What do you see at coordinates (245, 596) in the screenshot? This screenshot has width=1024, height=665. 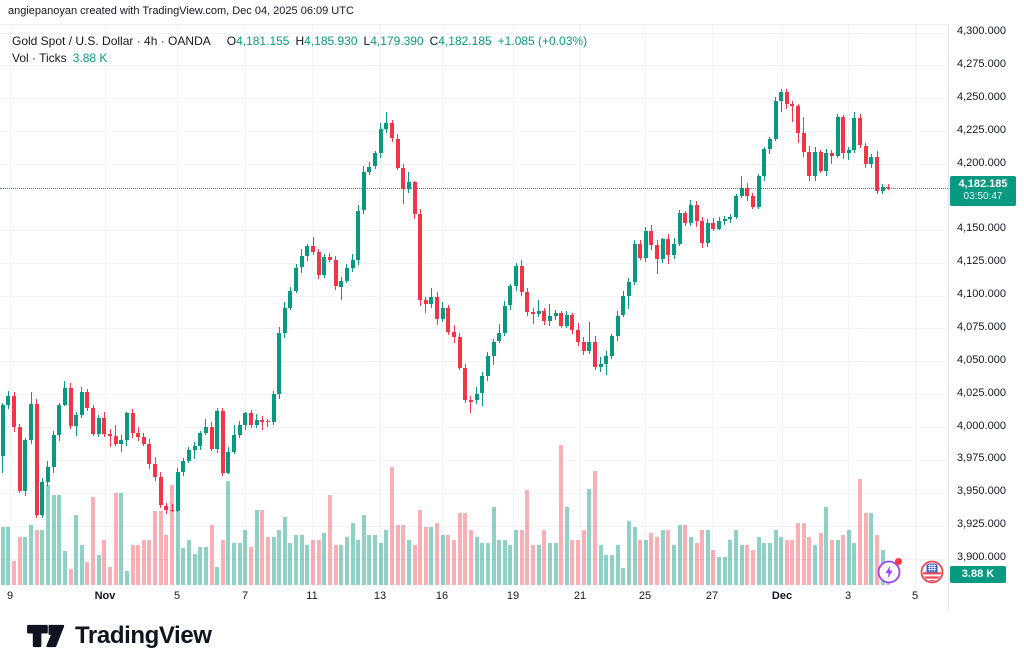 I see `time-axis-label: 7` at bounding box center [245, 596].